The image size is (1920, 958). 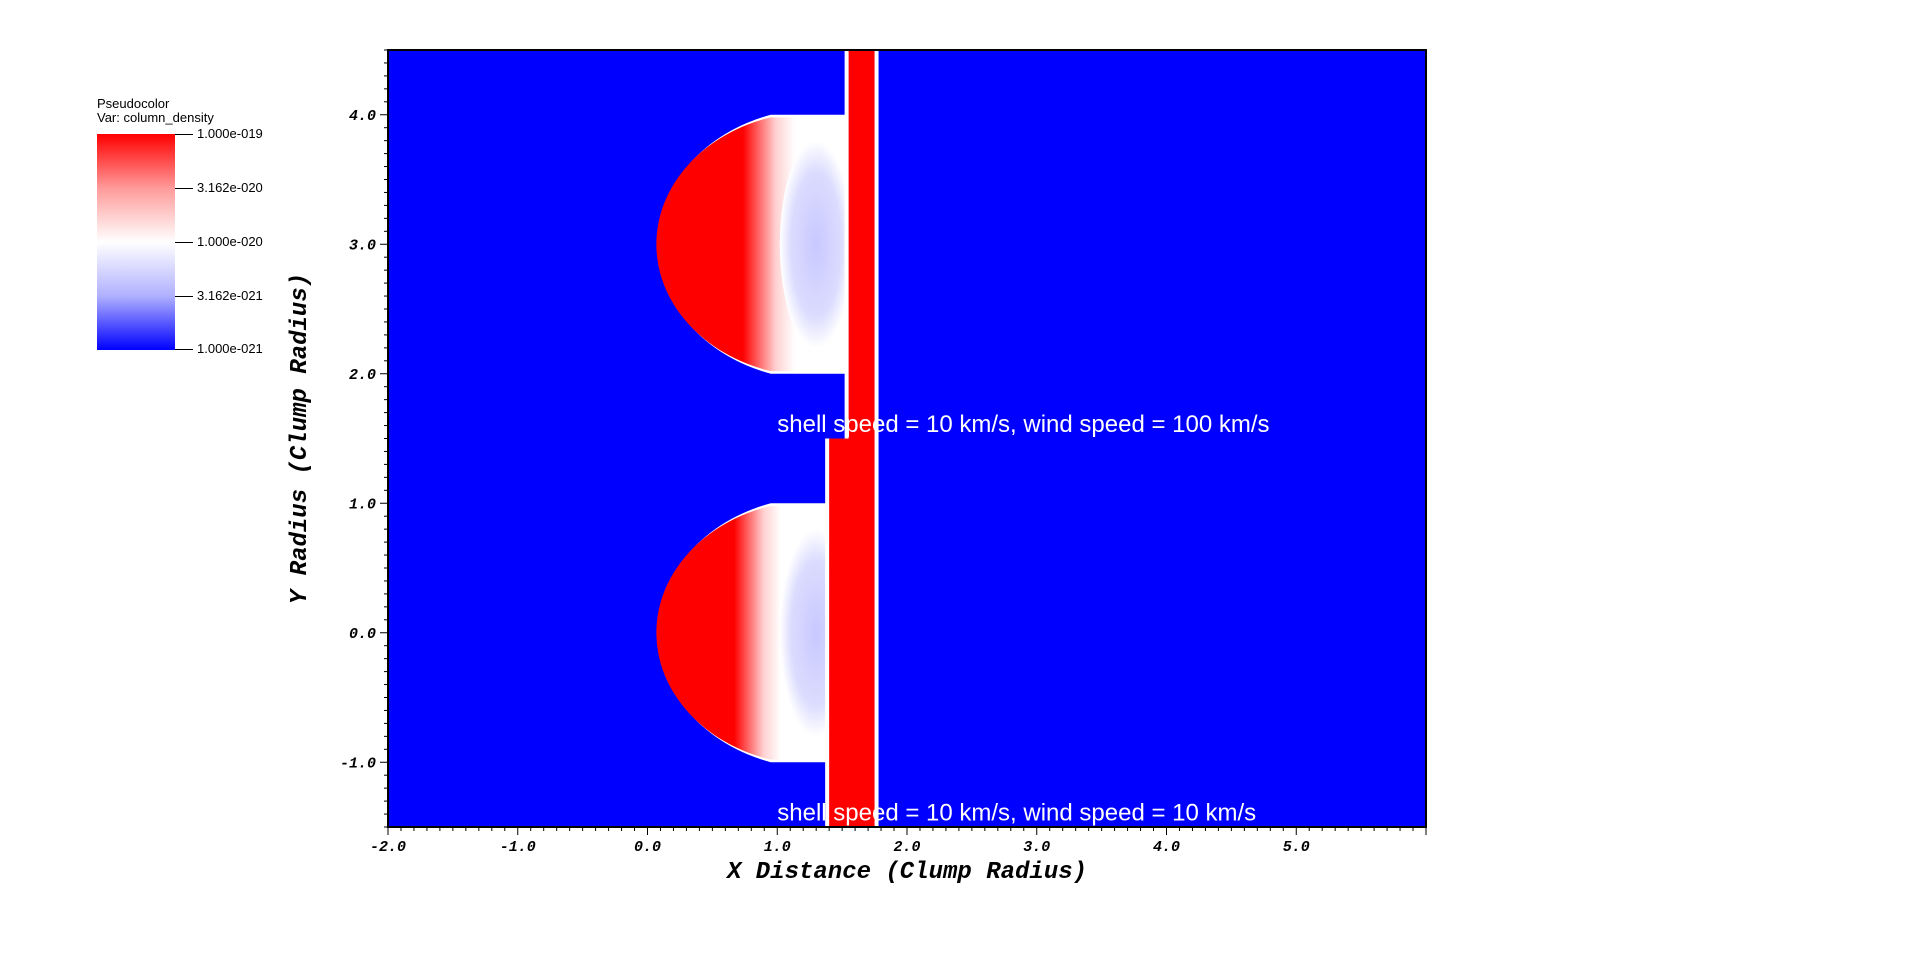 I want to click on colorbar-label: 1.000e-020, so click(x=230, y=241).